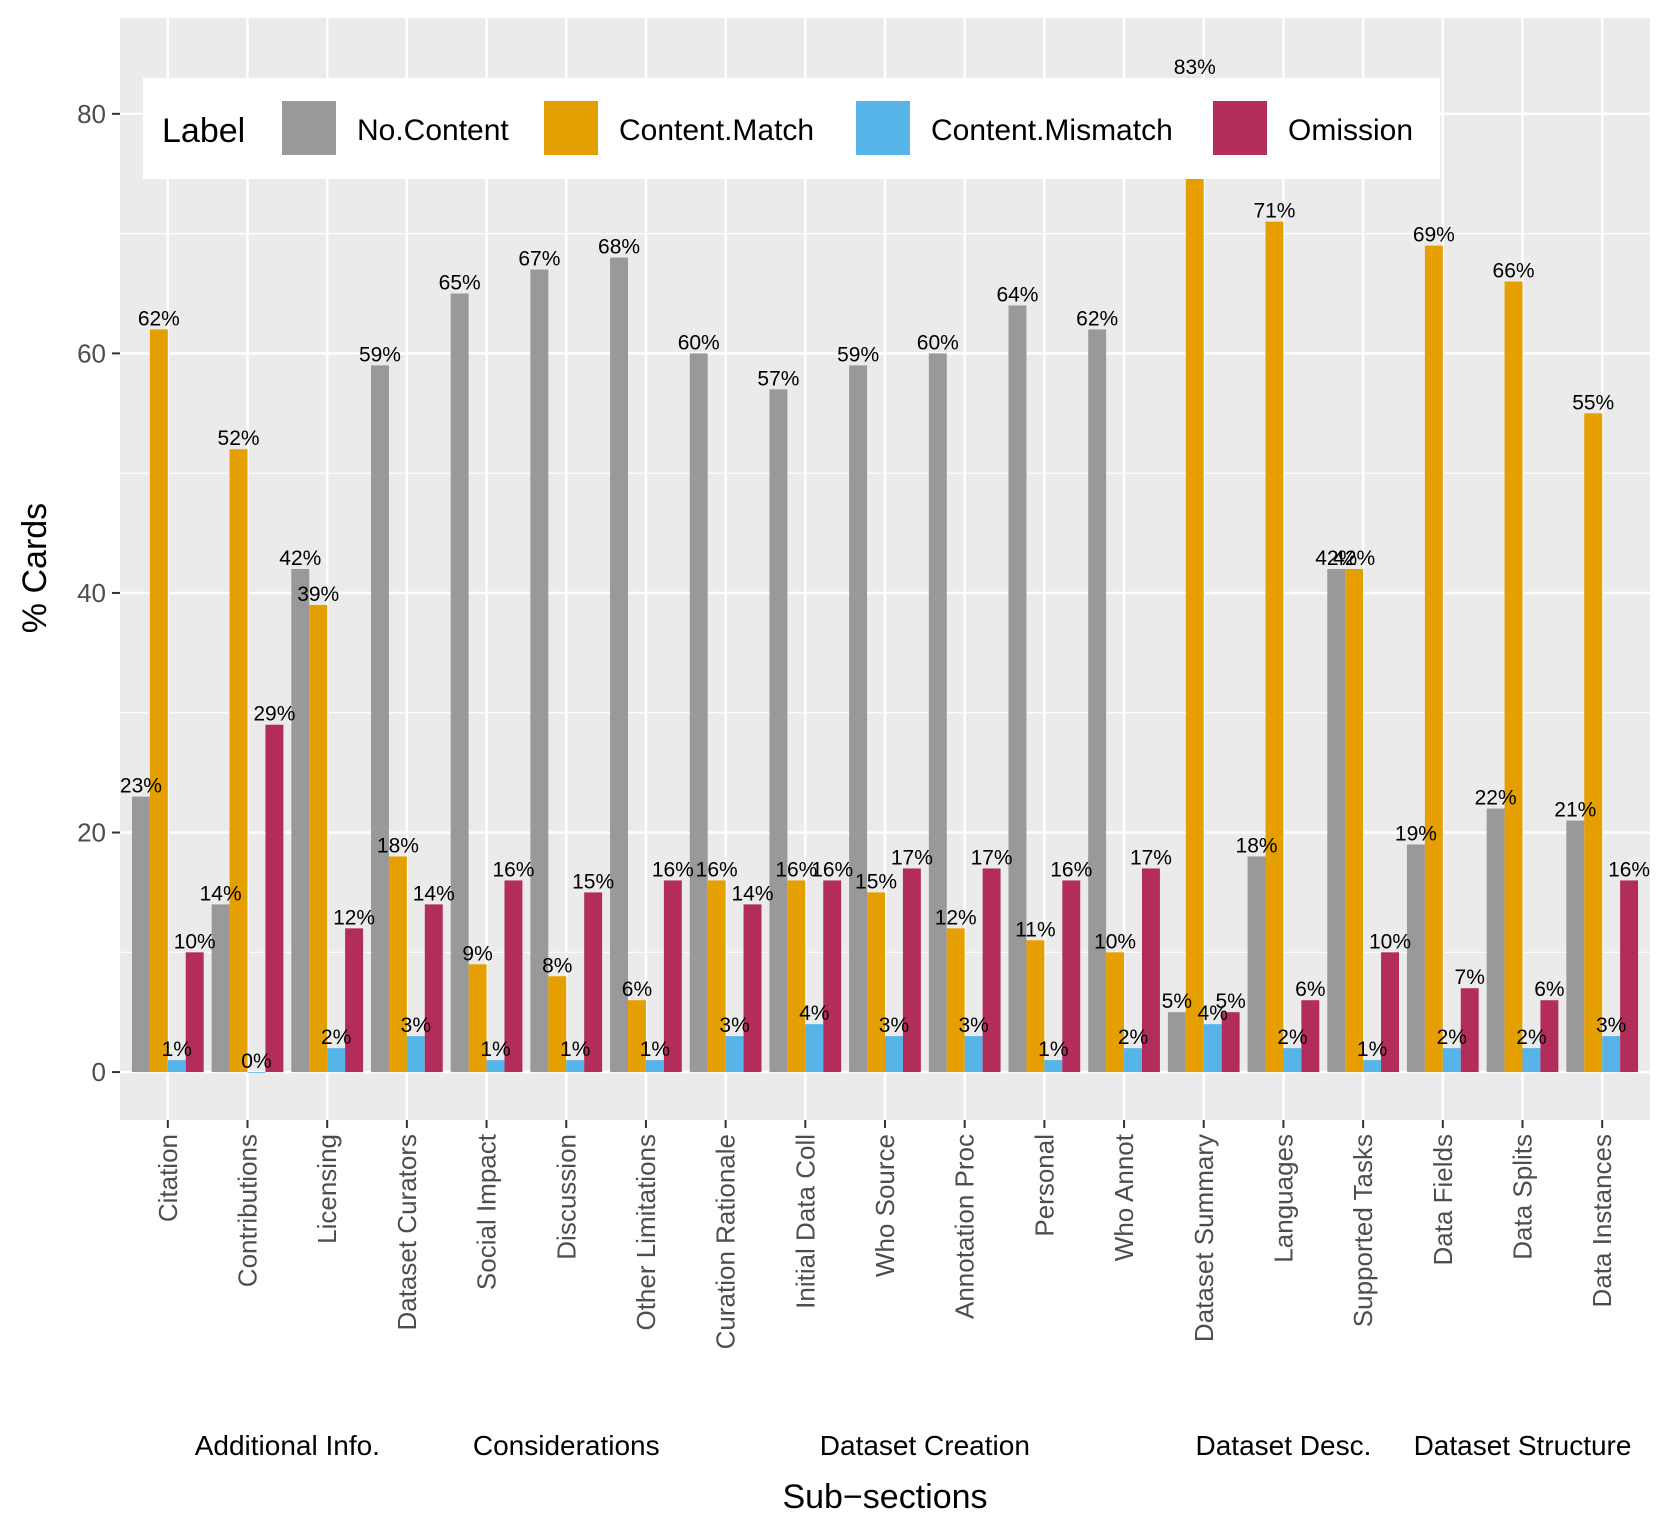 This screenshot has height=1533, width=1661. Describe the element at coordinates (477, 953) in the screenshot. I see `bar-data-label: 9%` at that location.